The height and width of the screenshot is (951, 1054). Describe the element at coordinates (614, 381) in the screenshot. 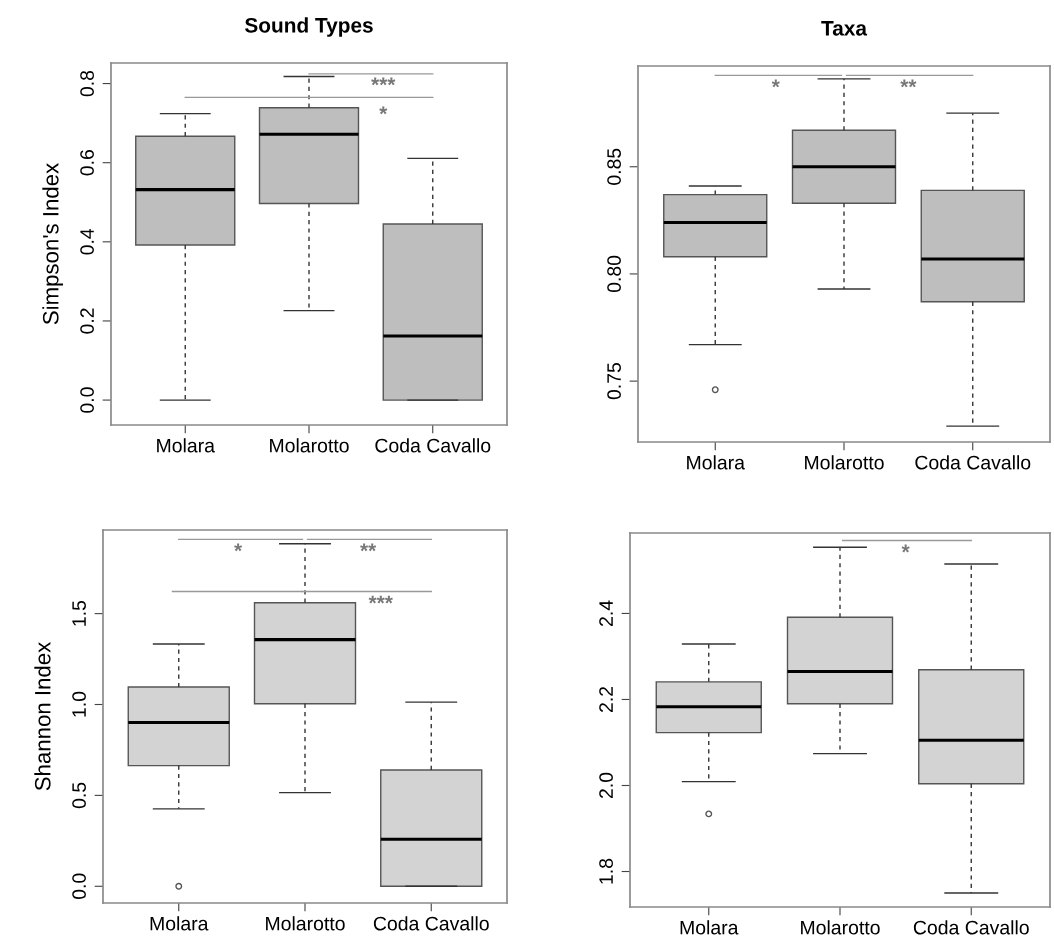

I see `y-tick-label: 0.75` at that location.